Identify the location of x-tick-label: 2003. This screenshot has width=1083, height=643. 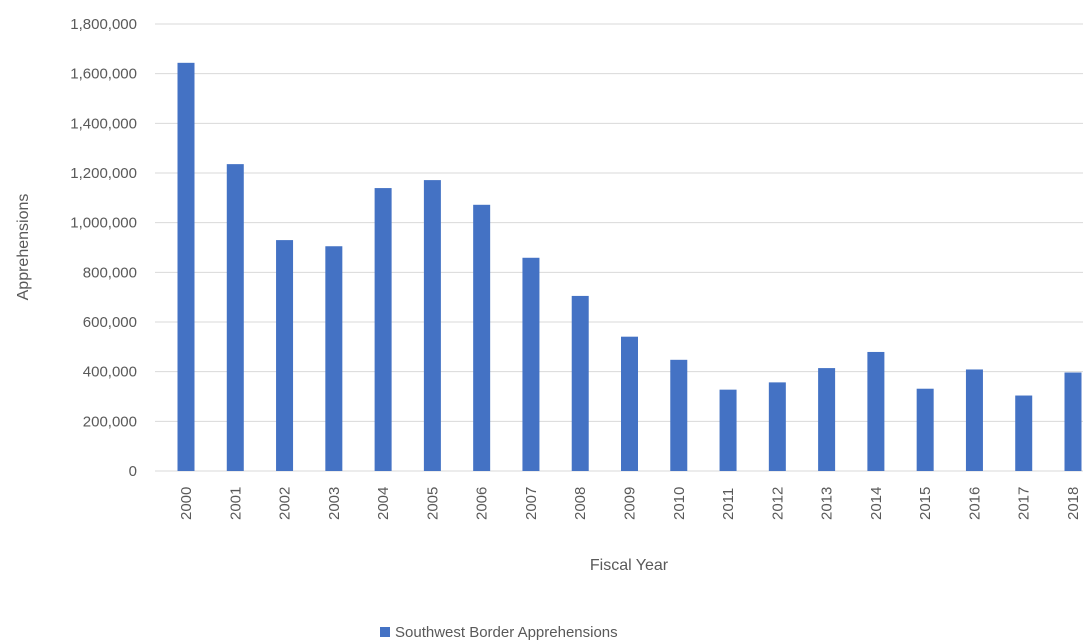
(334, 503).